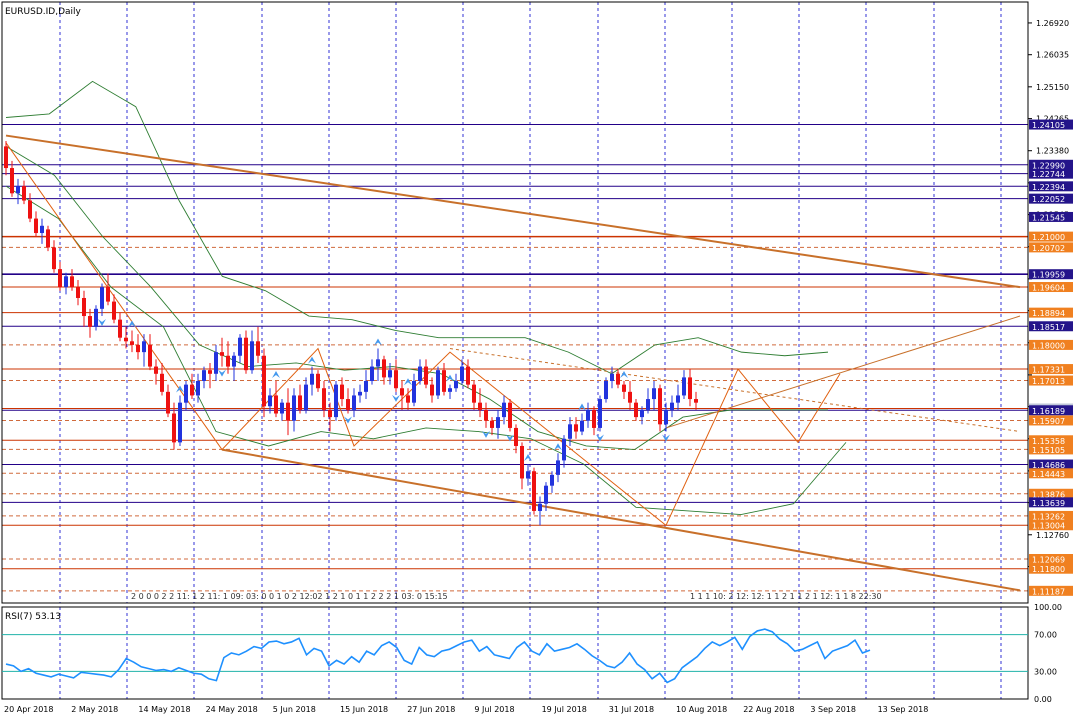 The height and width of the screenshot is (724, 1080). I want to click on rsi-tick-label: 30.00, so click(1045, 671).